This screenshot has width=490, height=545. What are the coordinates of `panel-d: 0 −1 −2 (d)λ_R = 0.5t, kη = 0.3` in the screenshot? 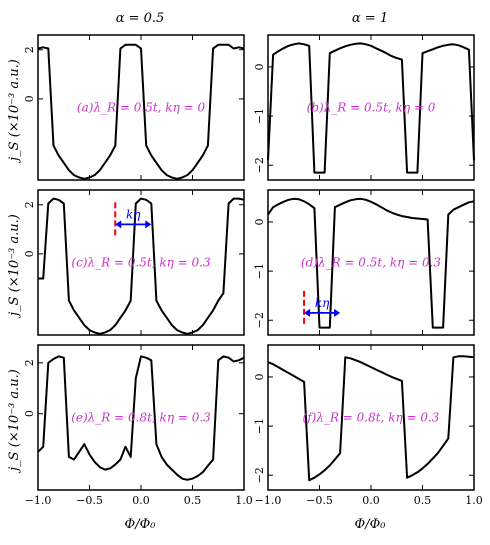 It's located at (364, 262).